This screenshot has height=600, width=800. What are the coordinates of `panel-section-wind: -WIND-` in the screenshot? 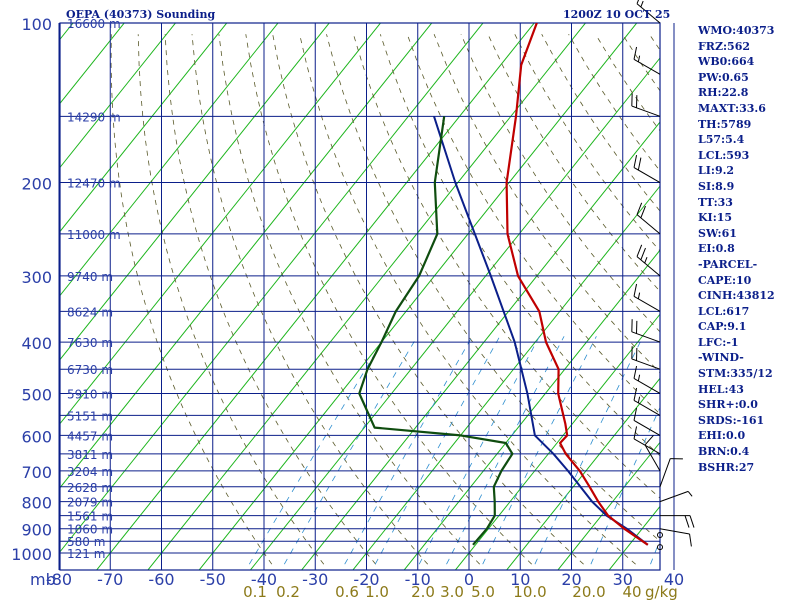 It's located at (721, 358).